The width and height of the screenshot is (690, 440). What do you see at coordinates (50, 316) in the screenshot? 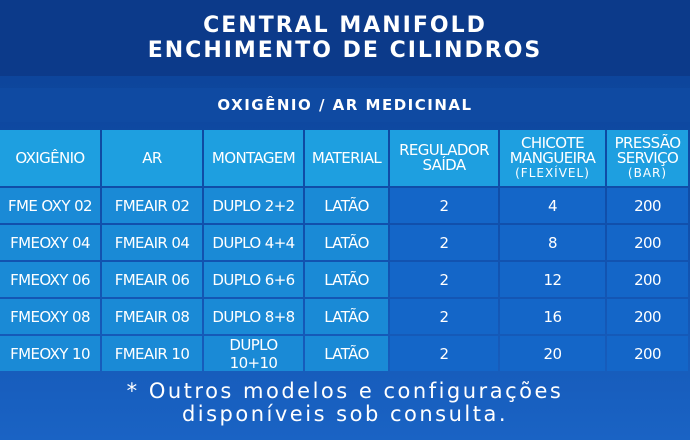
I see `table-cell: FMEOXY 08` at bounding box center [50, 316].